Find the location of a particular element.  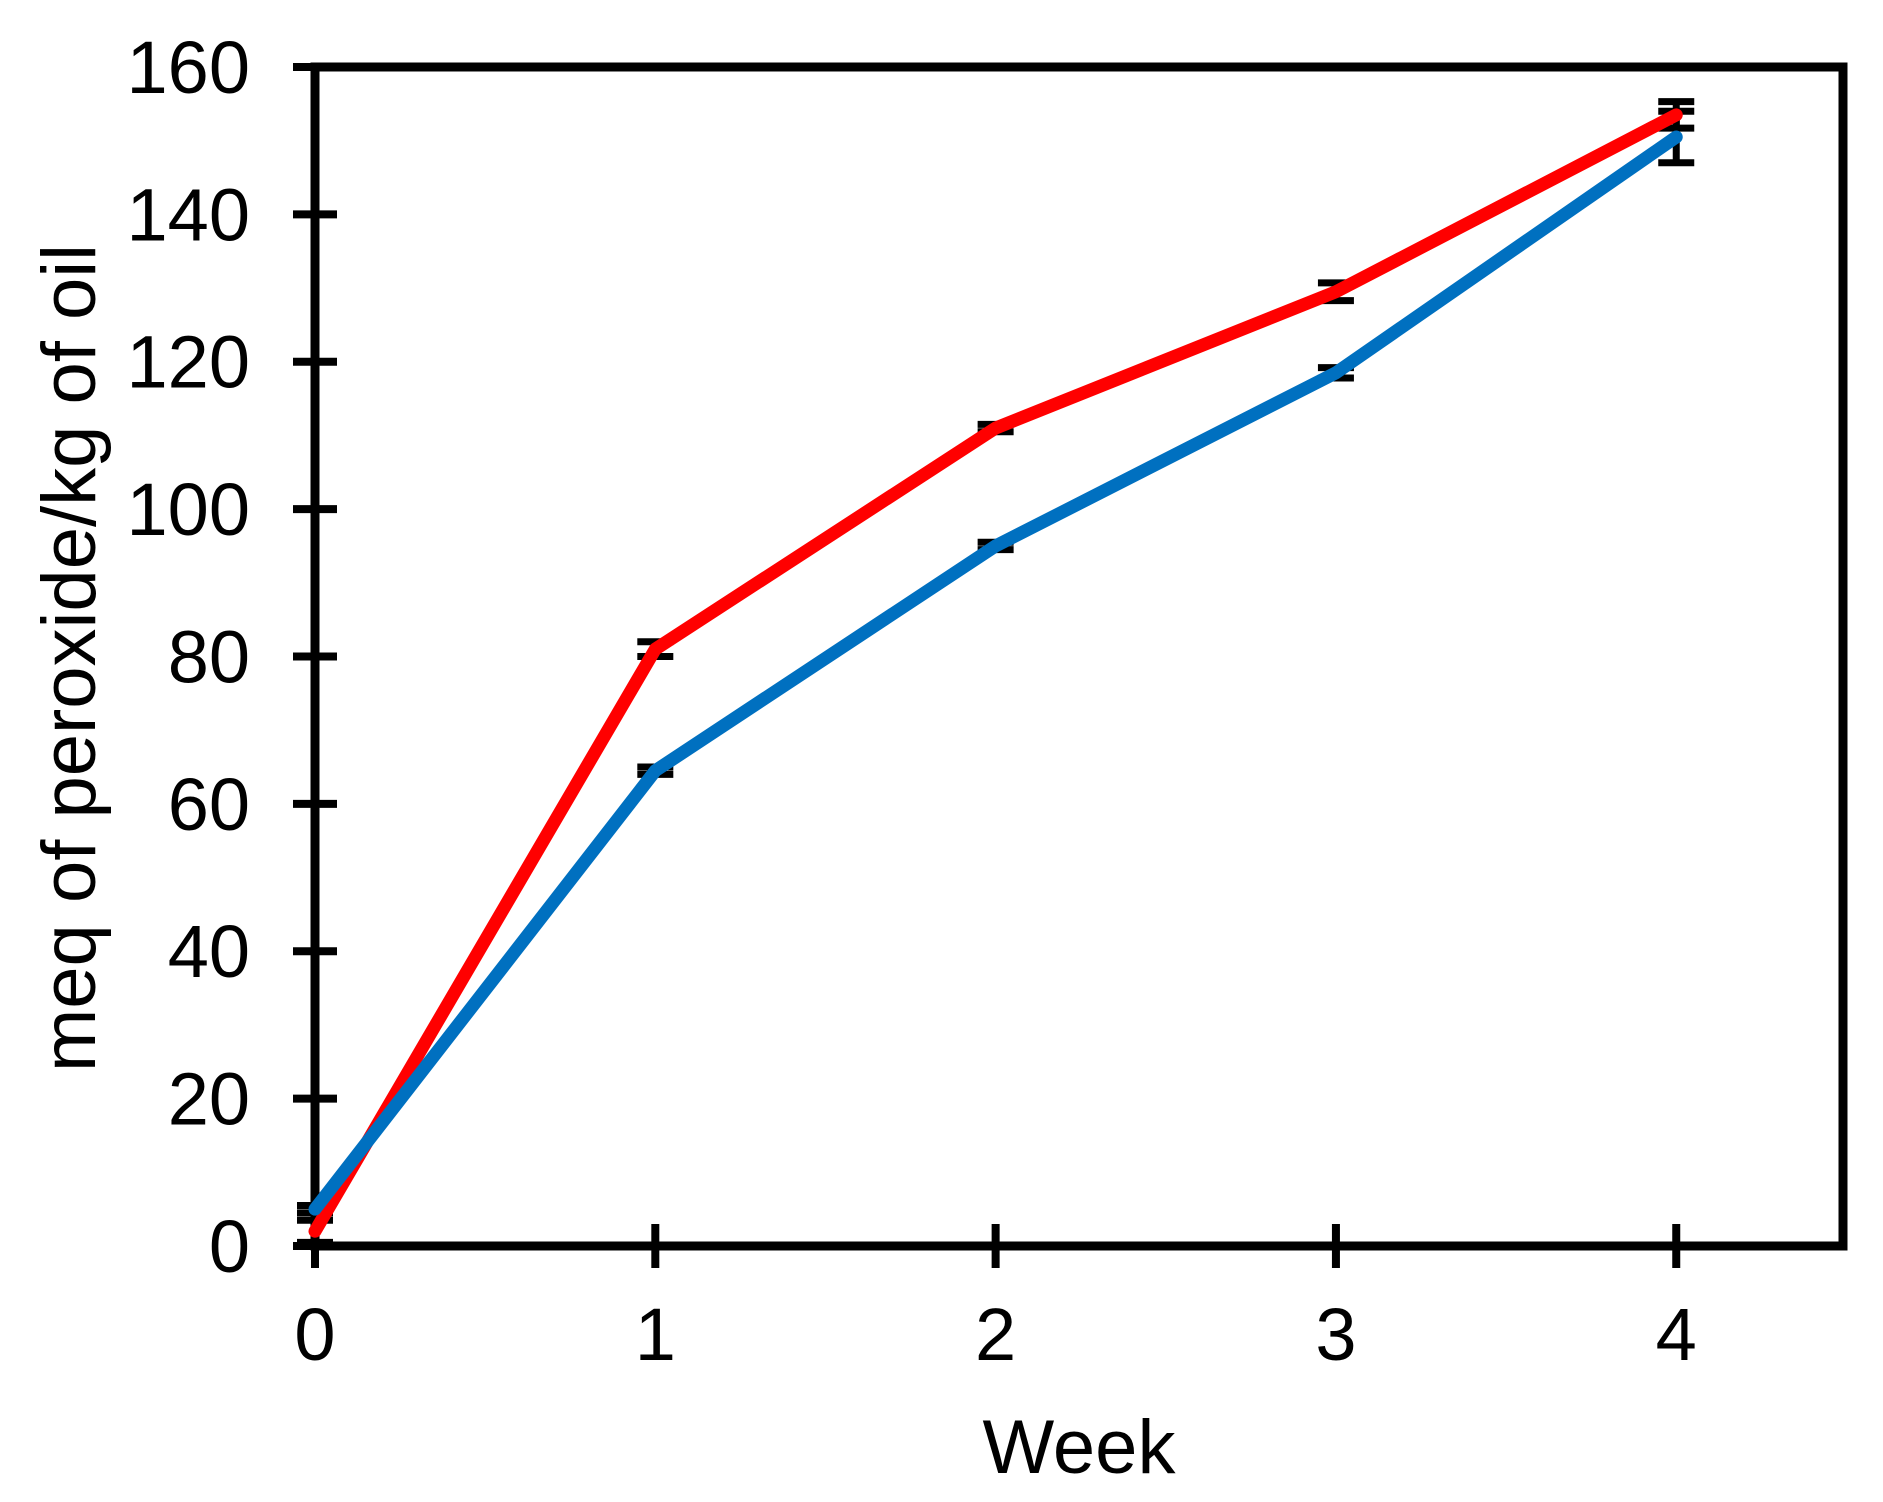

x-axis-title: Week is located at coordinates (1079, 1447).